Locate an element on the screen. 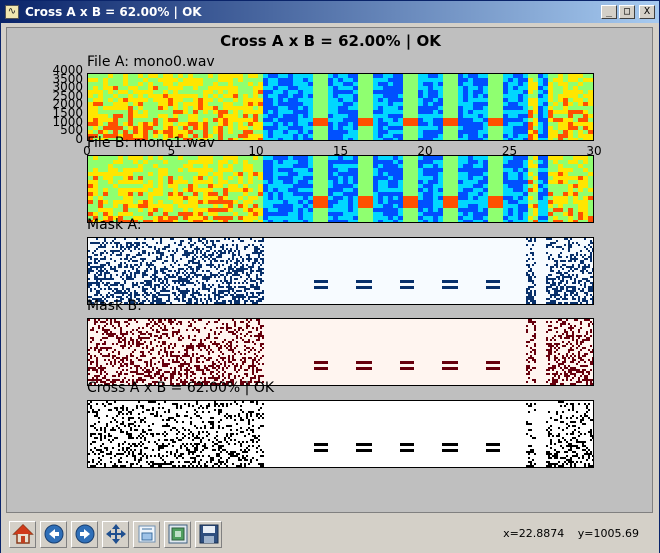 This screenshot has width=660, height=553. y-tick-label: 4000 is located at coordinates (67, 70).